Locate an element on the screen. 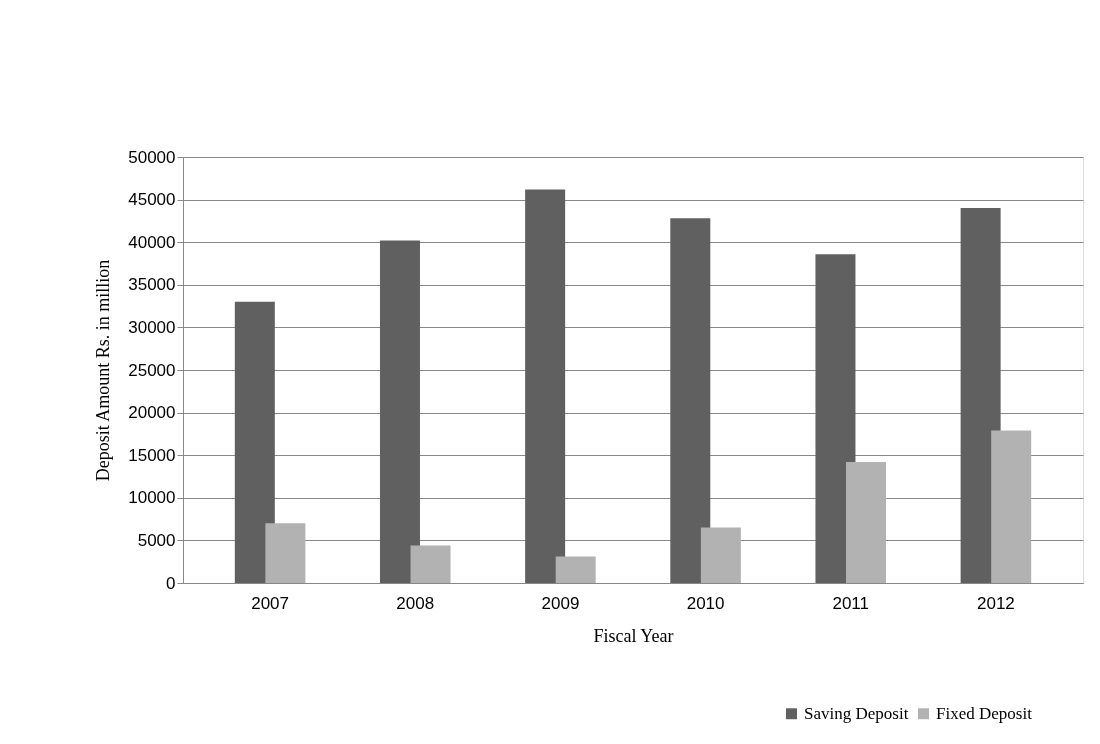  y-tick-label: 15000 is located at coordinates (152, 455).